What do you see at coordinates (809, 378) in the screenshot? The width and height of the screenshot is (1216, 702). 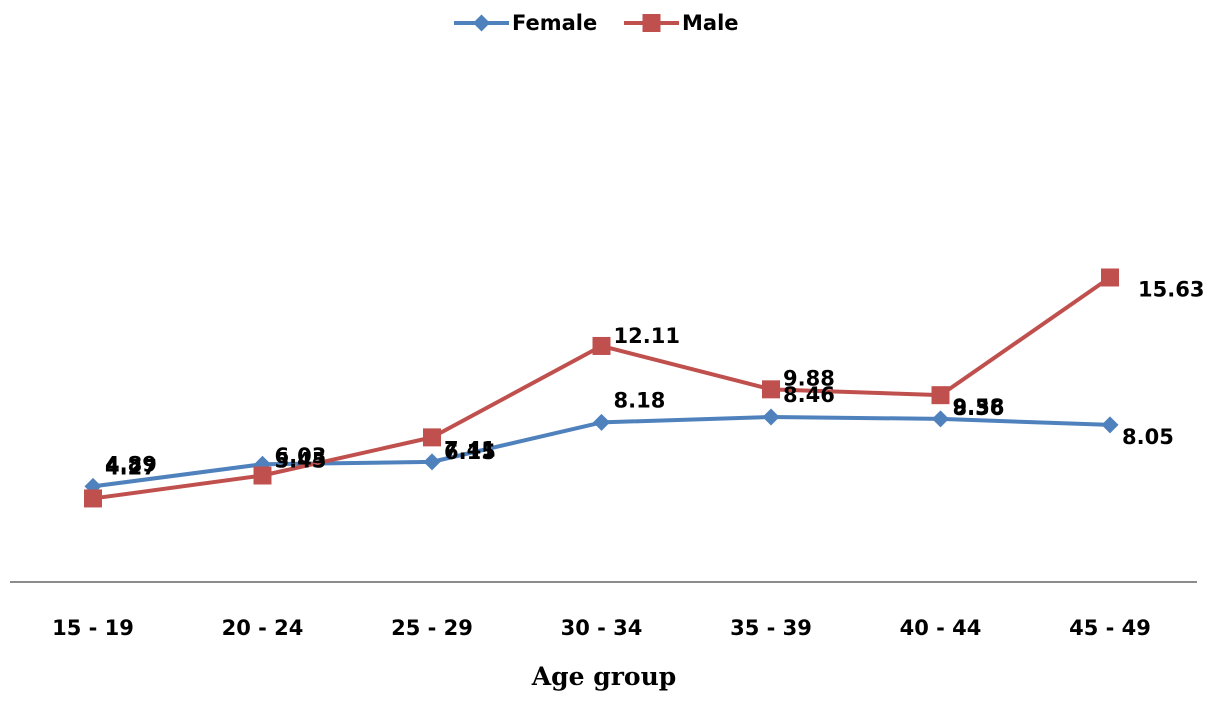 I see `male-data-label-5: 9.88` at bounding box center [809, 378].